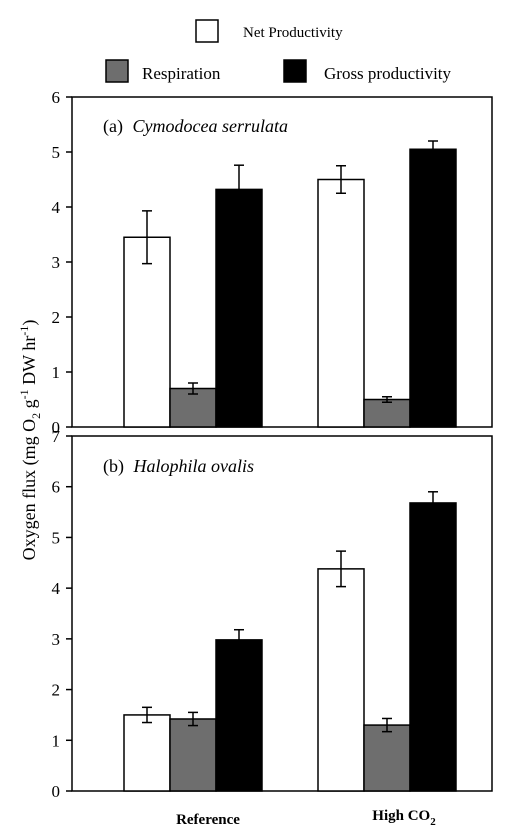  I want to click on panel-a-y-tick-label: 1, so click(56, 372).